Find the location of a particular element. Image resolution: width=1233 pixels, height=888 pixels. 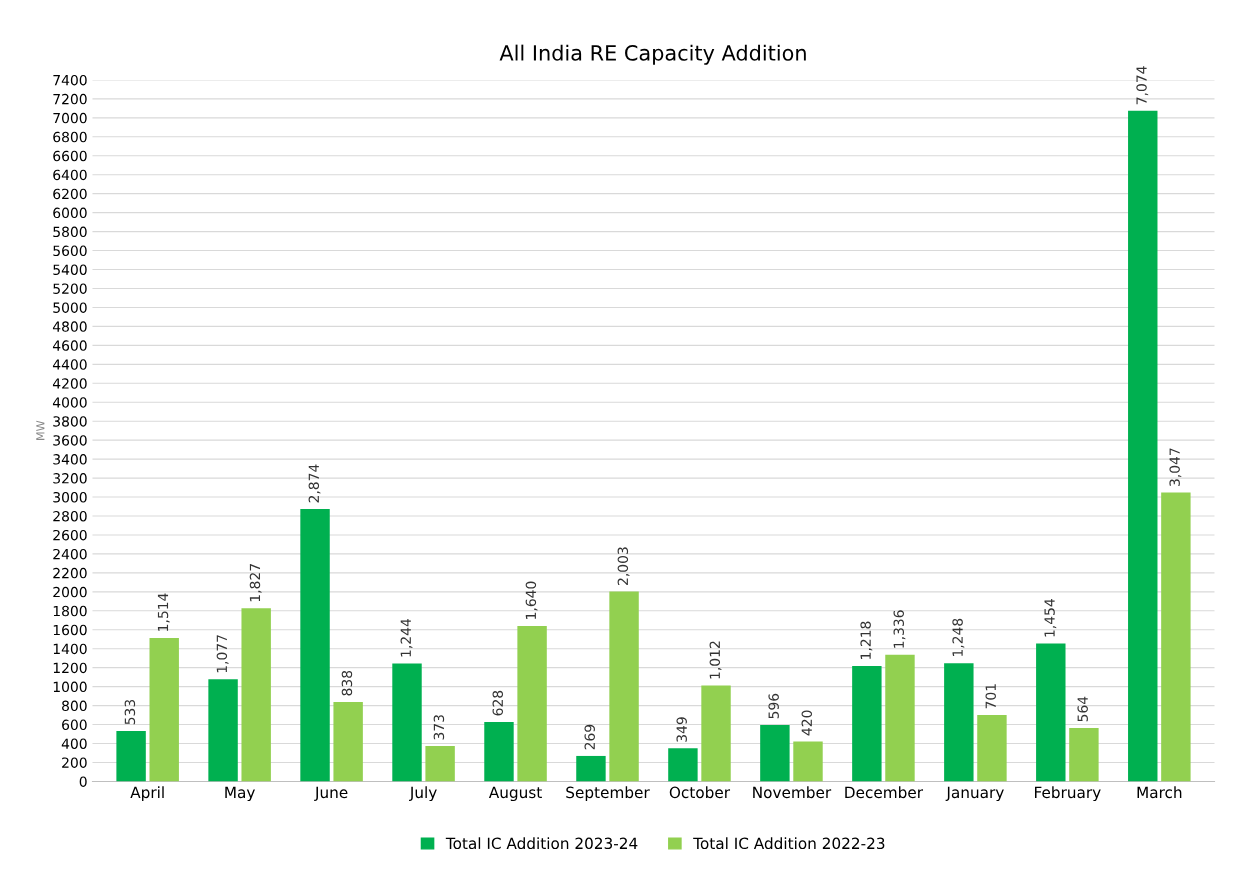

x-tick-label: February is located at coordinates (1068, 794).